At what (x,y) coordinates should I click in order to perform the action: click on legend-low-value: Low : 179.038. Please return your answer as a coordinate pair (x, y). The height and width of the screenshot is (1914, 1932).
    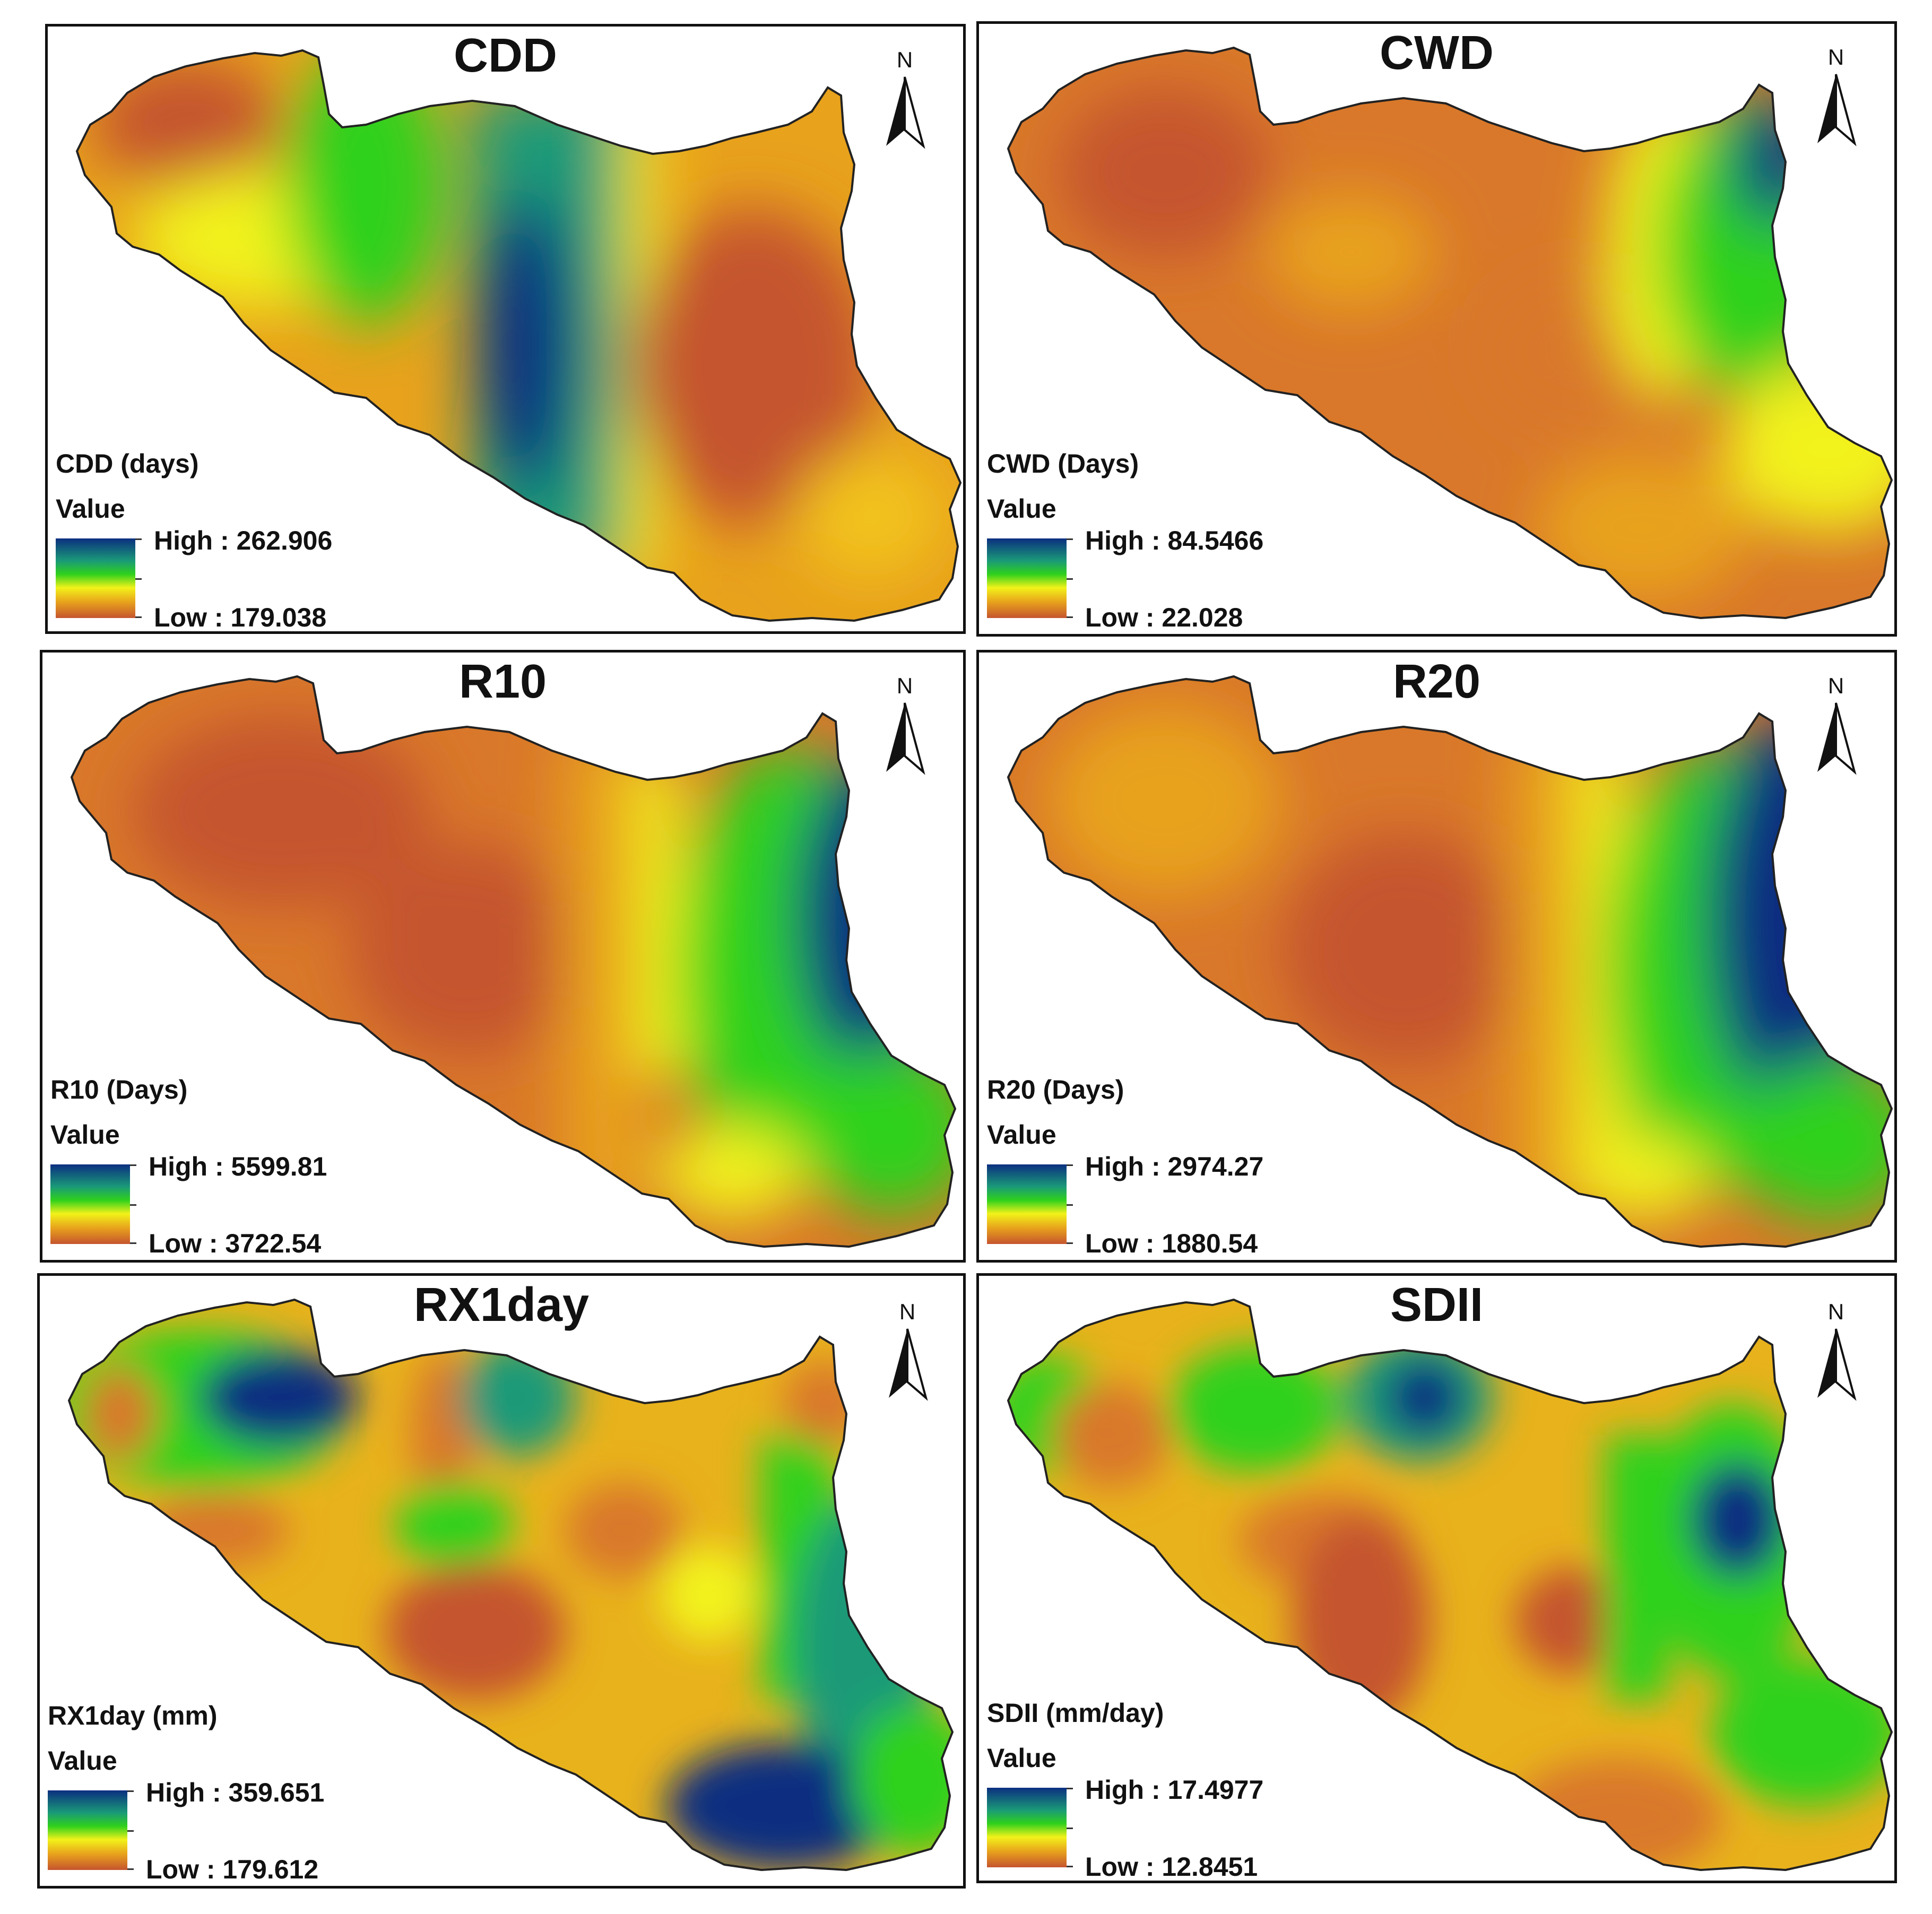
    Looking at the image, I should click on (240, 617).